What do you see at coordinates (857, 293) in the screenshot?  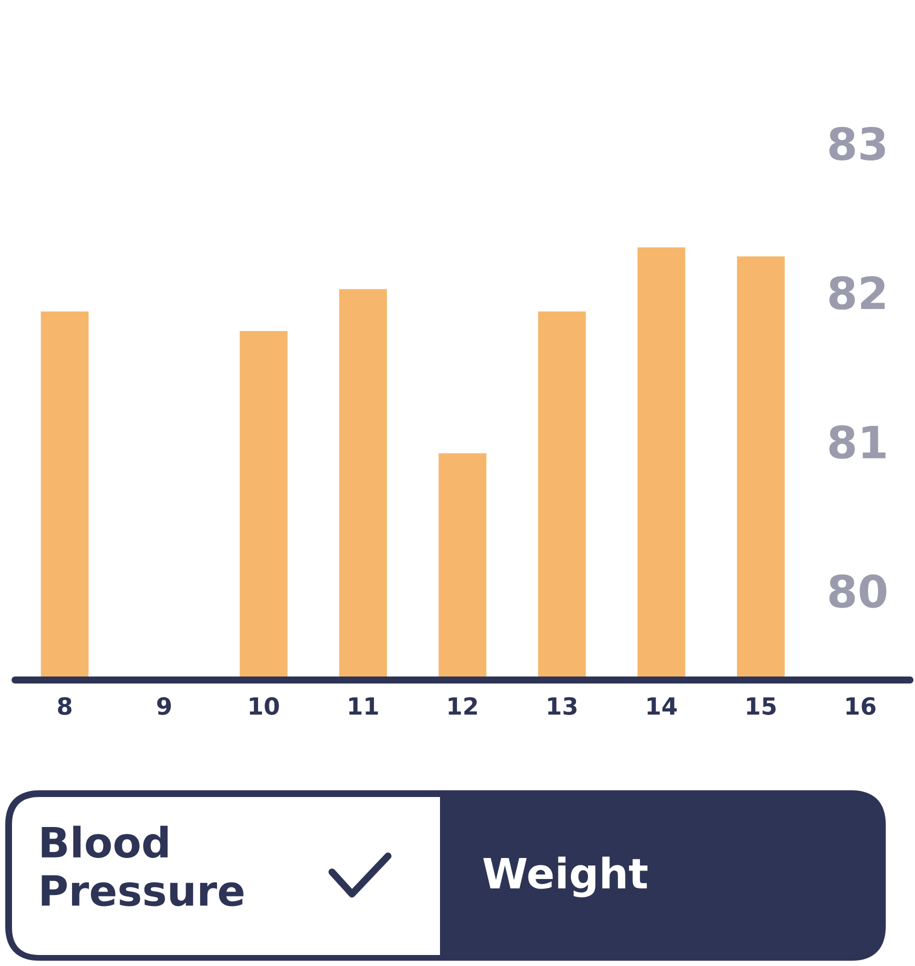 I see `y-tick-label: 82` at bounding box center [857, 293].